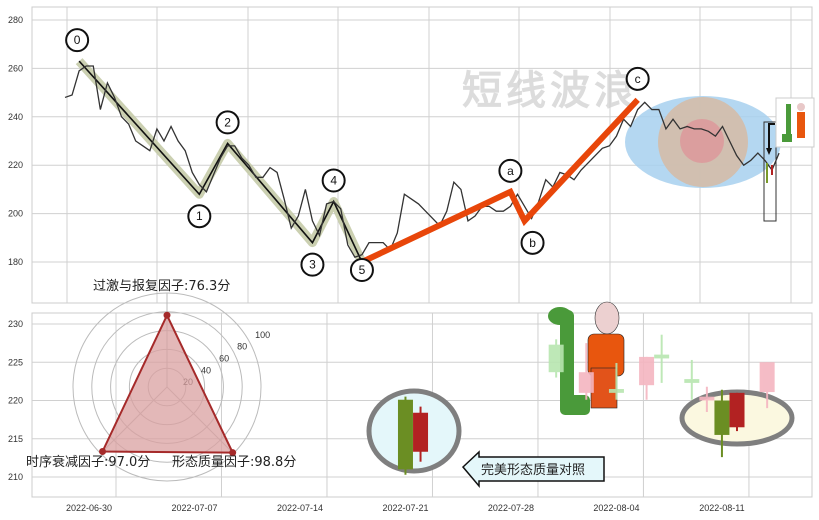 Image resolution: width=819 pixels, height=520 pixels. What do you see at coordinates (194, 508) in the screenshot?
I see `x-tick-label: 2022-07-07` at bounding box center [194, 508].